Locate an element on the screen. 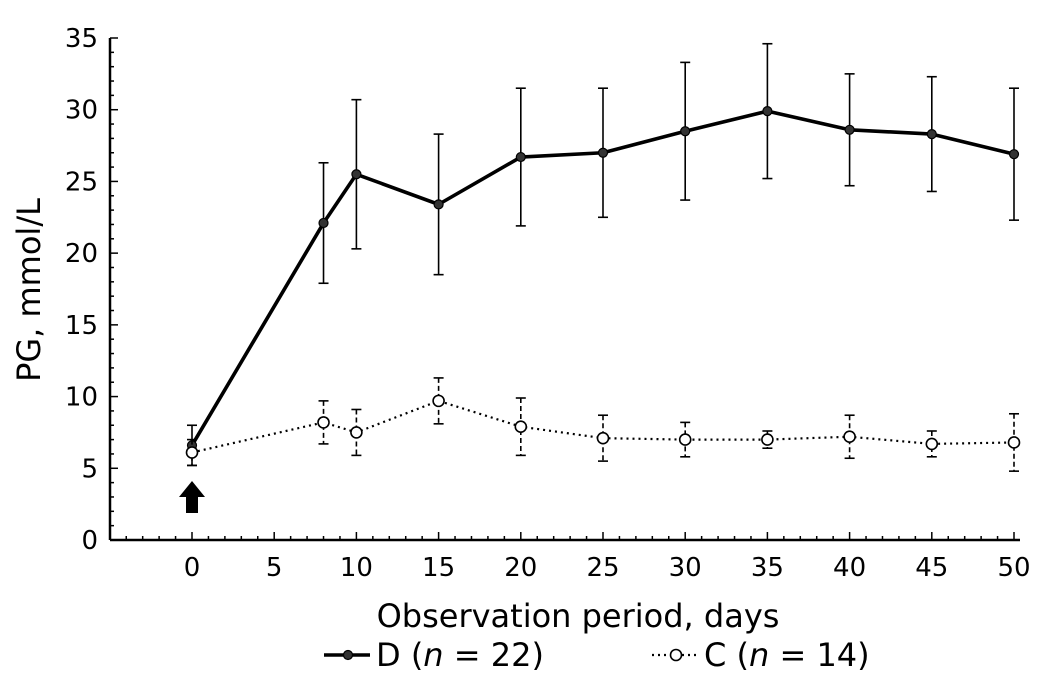 This screenshot has height=699, width=1038. x-tick-label: 45 is located at coordinates (931, 568).